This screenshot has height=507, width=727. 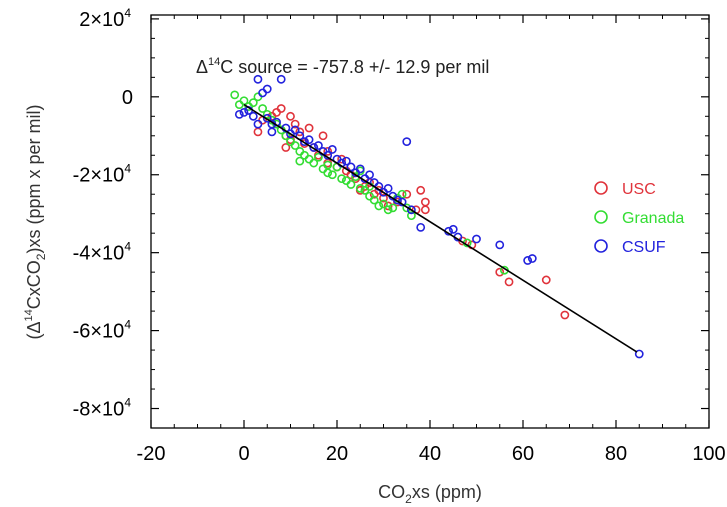 What do you see at coordinates (708, 454) in the screenshot?
I see `x-tick-label: 100` at bounding box center [708, 454].